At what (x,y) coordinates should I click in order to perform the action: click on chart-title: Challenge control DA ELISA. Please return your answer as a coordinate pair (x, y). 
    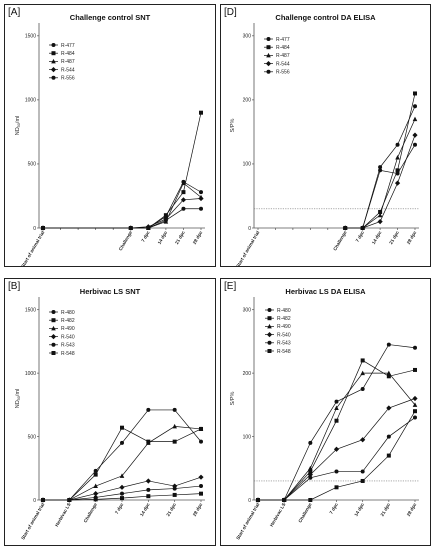
    Looking at the image, I should click on (325, 17).